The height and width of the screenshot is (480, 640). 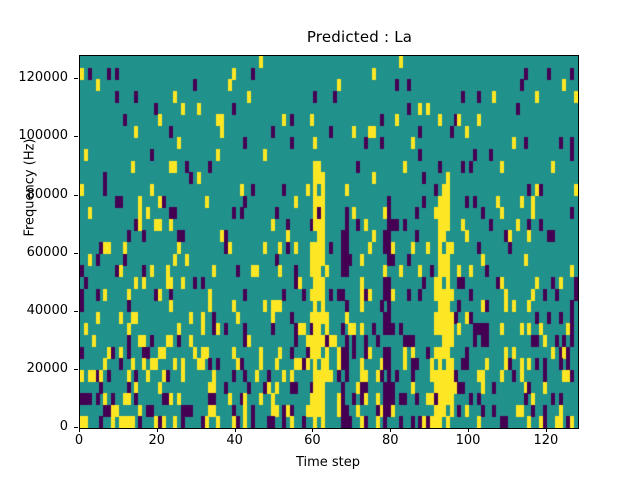 What do you see at coordinates (47, 310) in the screenshot?
I see `y-tick-label: 40000` at bounding box center [47, 310].